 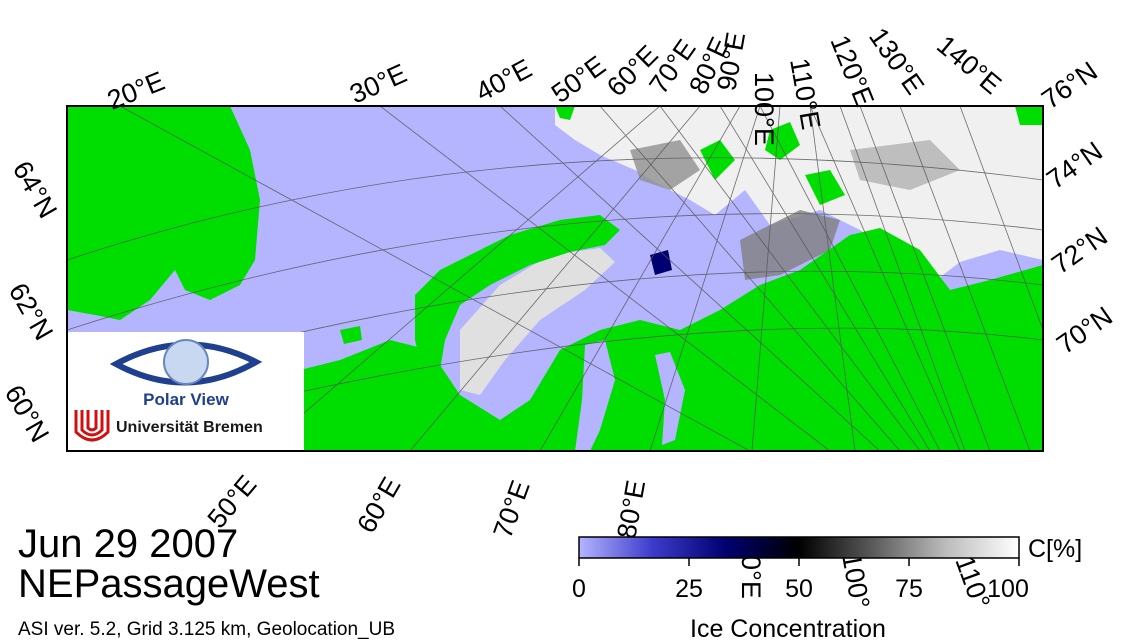 What do you see at coordinates (661, 262) in the screenshot?
I see `kara-islands` at bounding box center [661, 262].